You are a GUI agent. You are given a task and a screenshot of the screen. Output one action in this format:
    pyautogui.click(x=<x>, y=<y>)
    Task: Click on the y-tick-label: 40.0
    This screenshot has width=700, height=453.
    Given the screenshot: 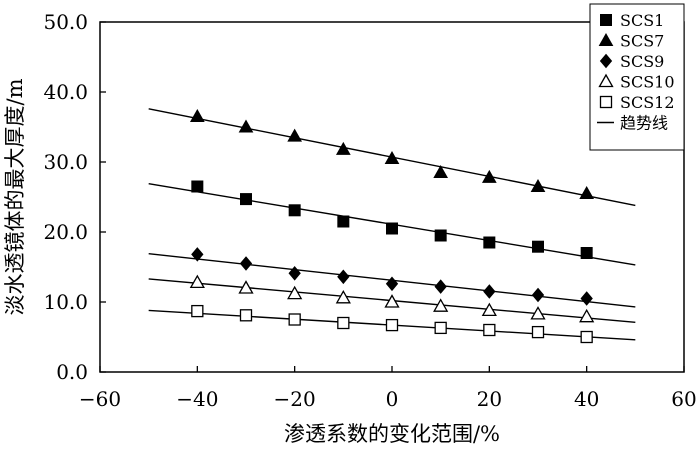 What is the action you would take?
    pyautogui.click(x=65, y=92)
    